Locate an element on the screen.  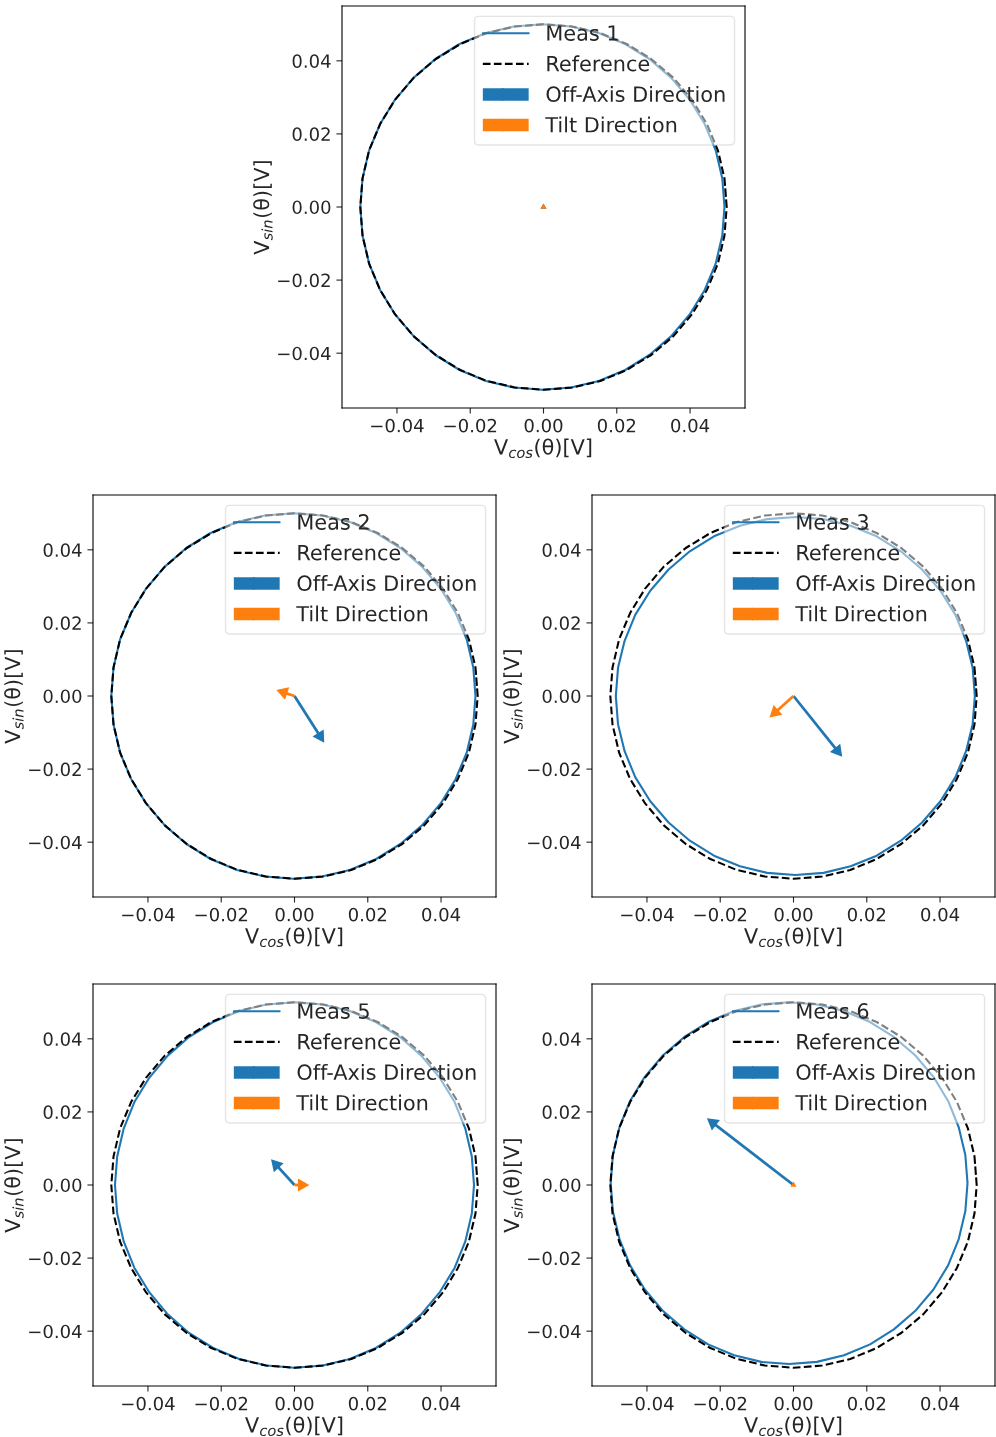
legend-label: Meas 2 is located at coordinates (333, 522).